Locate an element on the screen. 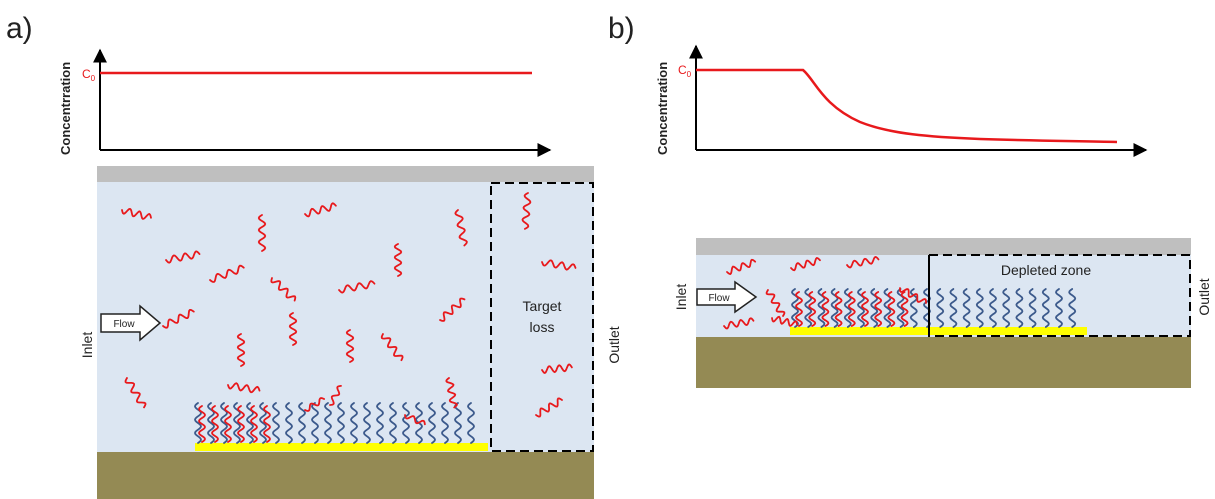 The image size is (1215, 499). panel-b-flow-arrow: Flow is located at coordinates (727, 297).